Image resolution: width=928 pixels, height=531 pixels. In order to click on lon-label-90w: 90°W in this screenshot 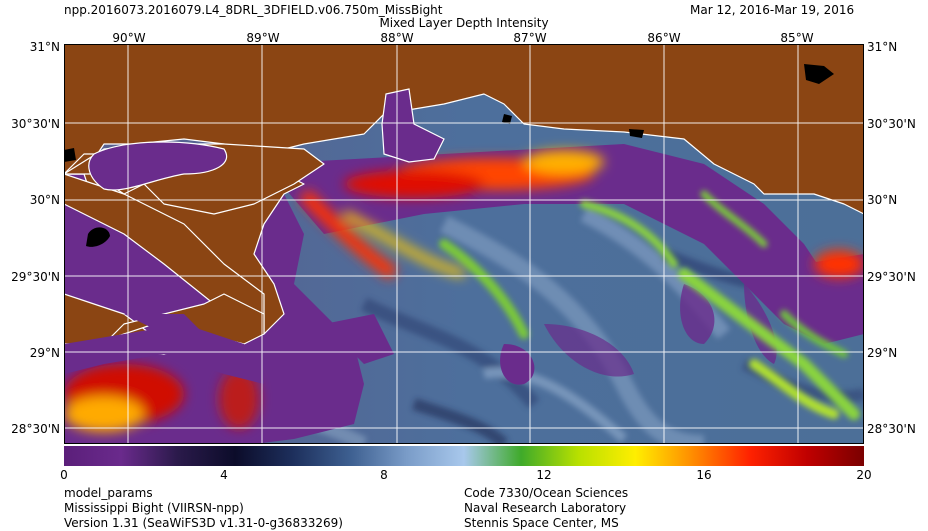, I will do `click(129, 38)`.